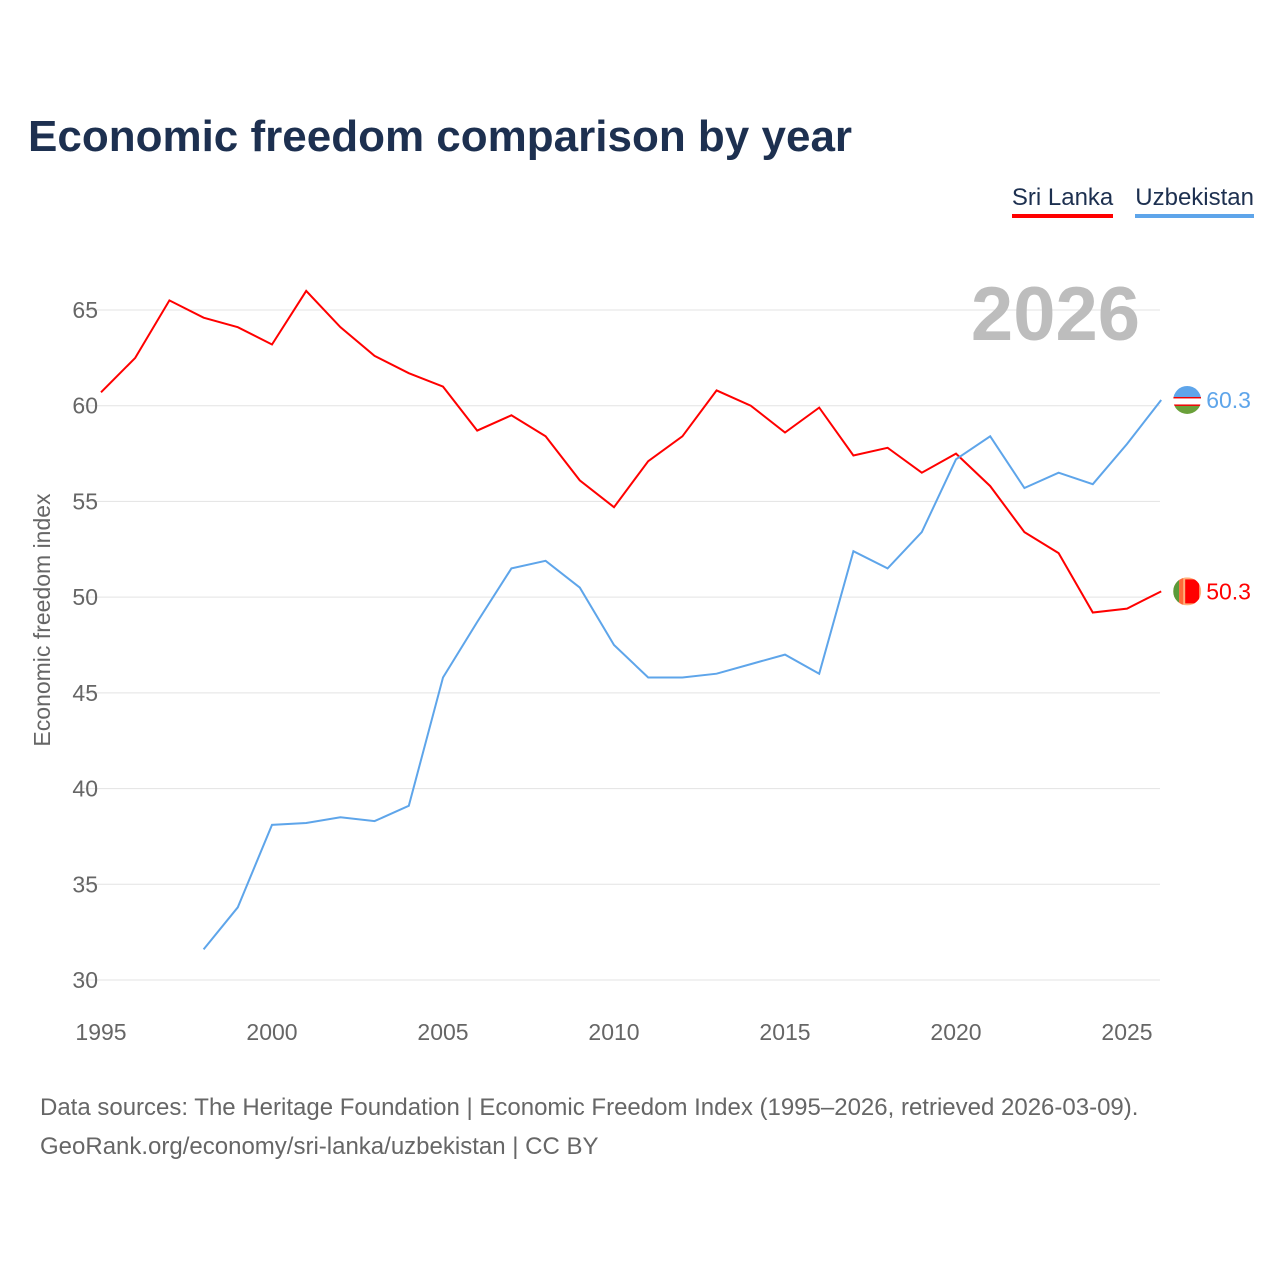 This screenshot has height=1280, width=1280. What do you see at coordinates (1187, 399) in the screenshot?
I see `uzbekistan-flag-icon` at bounding box center [1187, 399].